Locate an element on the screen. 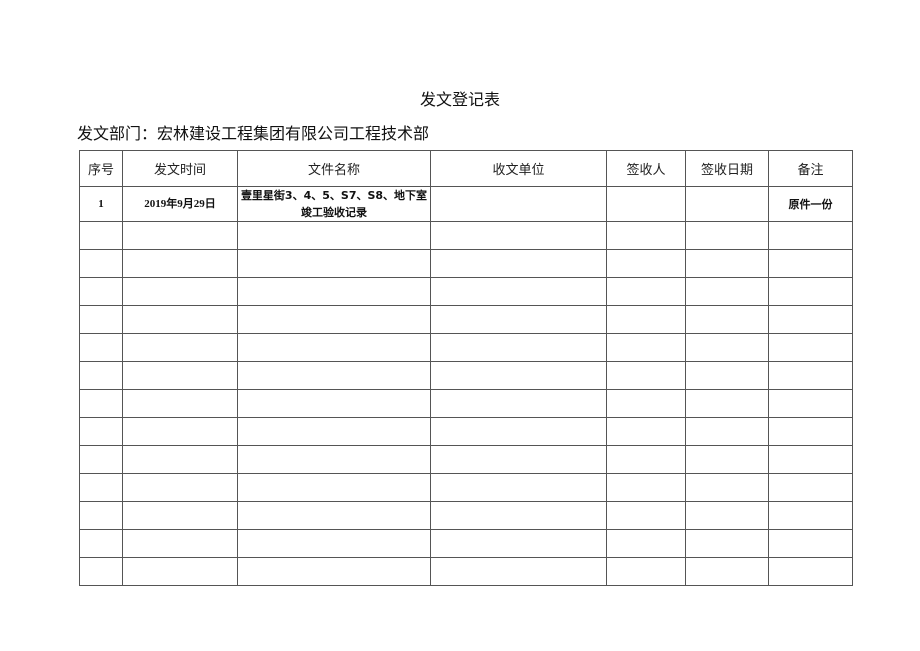 The image size is (920, 651). col-header-sign-date: 签收日期 is located at coordinates (727, 168).